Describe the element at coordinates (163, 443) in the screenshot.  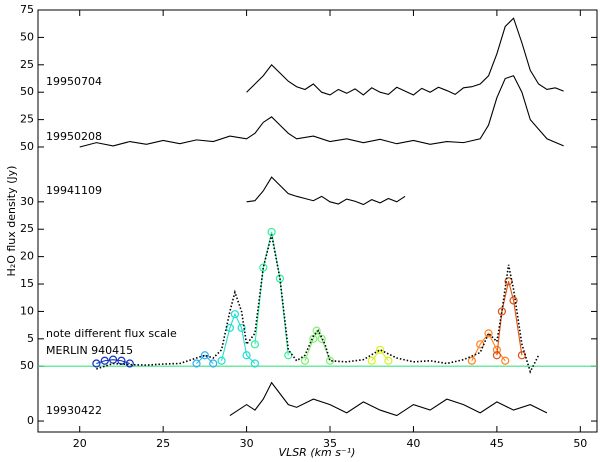
I see `x-tick-label: 25` at that location.